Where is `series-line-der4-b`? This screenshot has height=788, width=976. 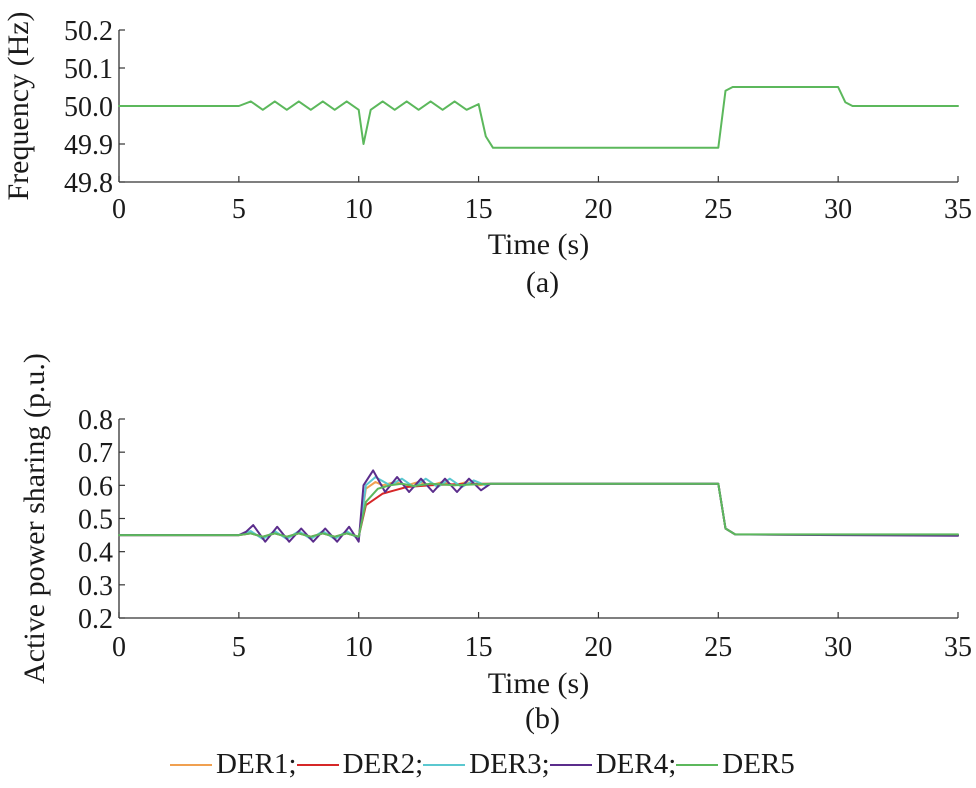 series-line-der4-b is located at coordinates (538, 506).